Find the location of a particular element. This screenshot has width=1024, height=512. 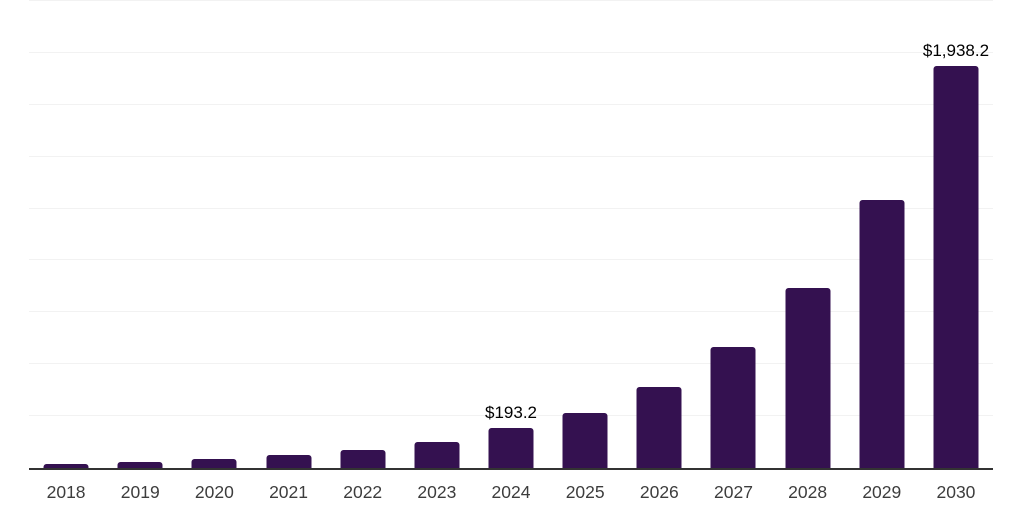

x-tick-label-2026: 2026 is located at coordinates (659, 492).